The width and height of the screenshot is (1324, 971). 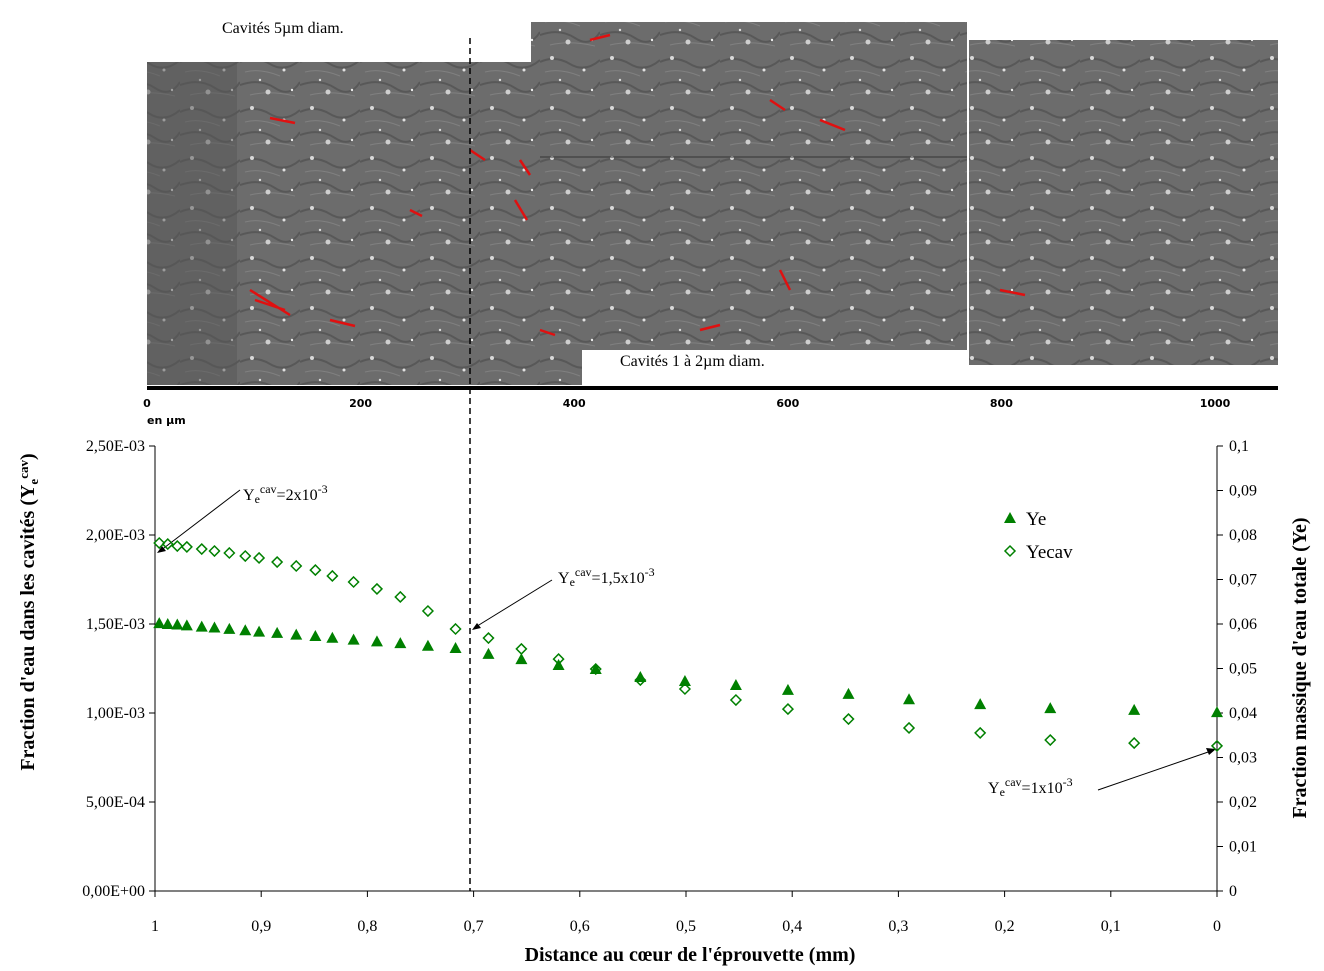 What do you see at coordinates (1215, 403) in the screenshot?
I see `scale-label: 1000` at bounding box center [1215, 403].